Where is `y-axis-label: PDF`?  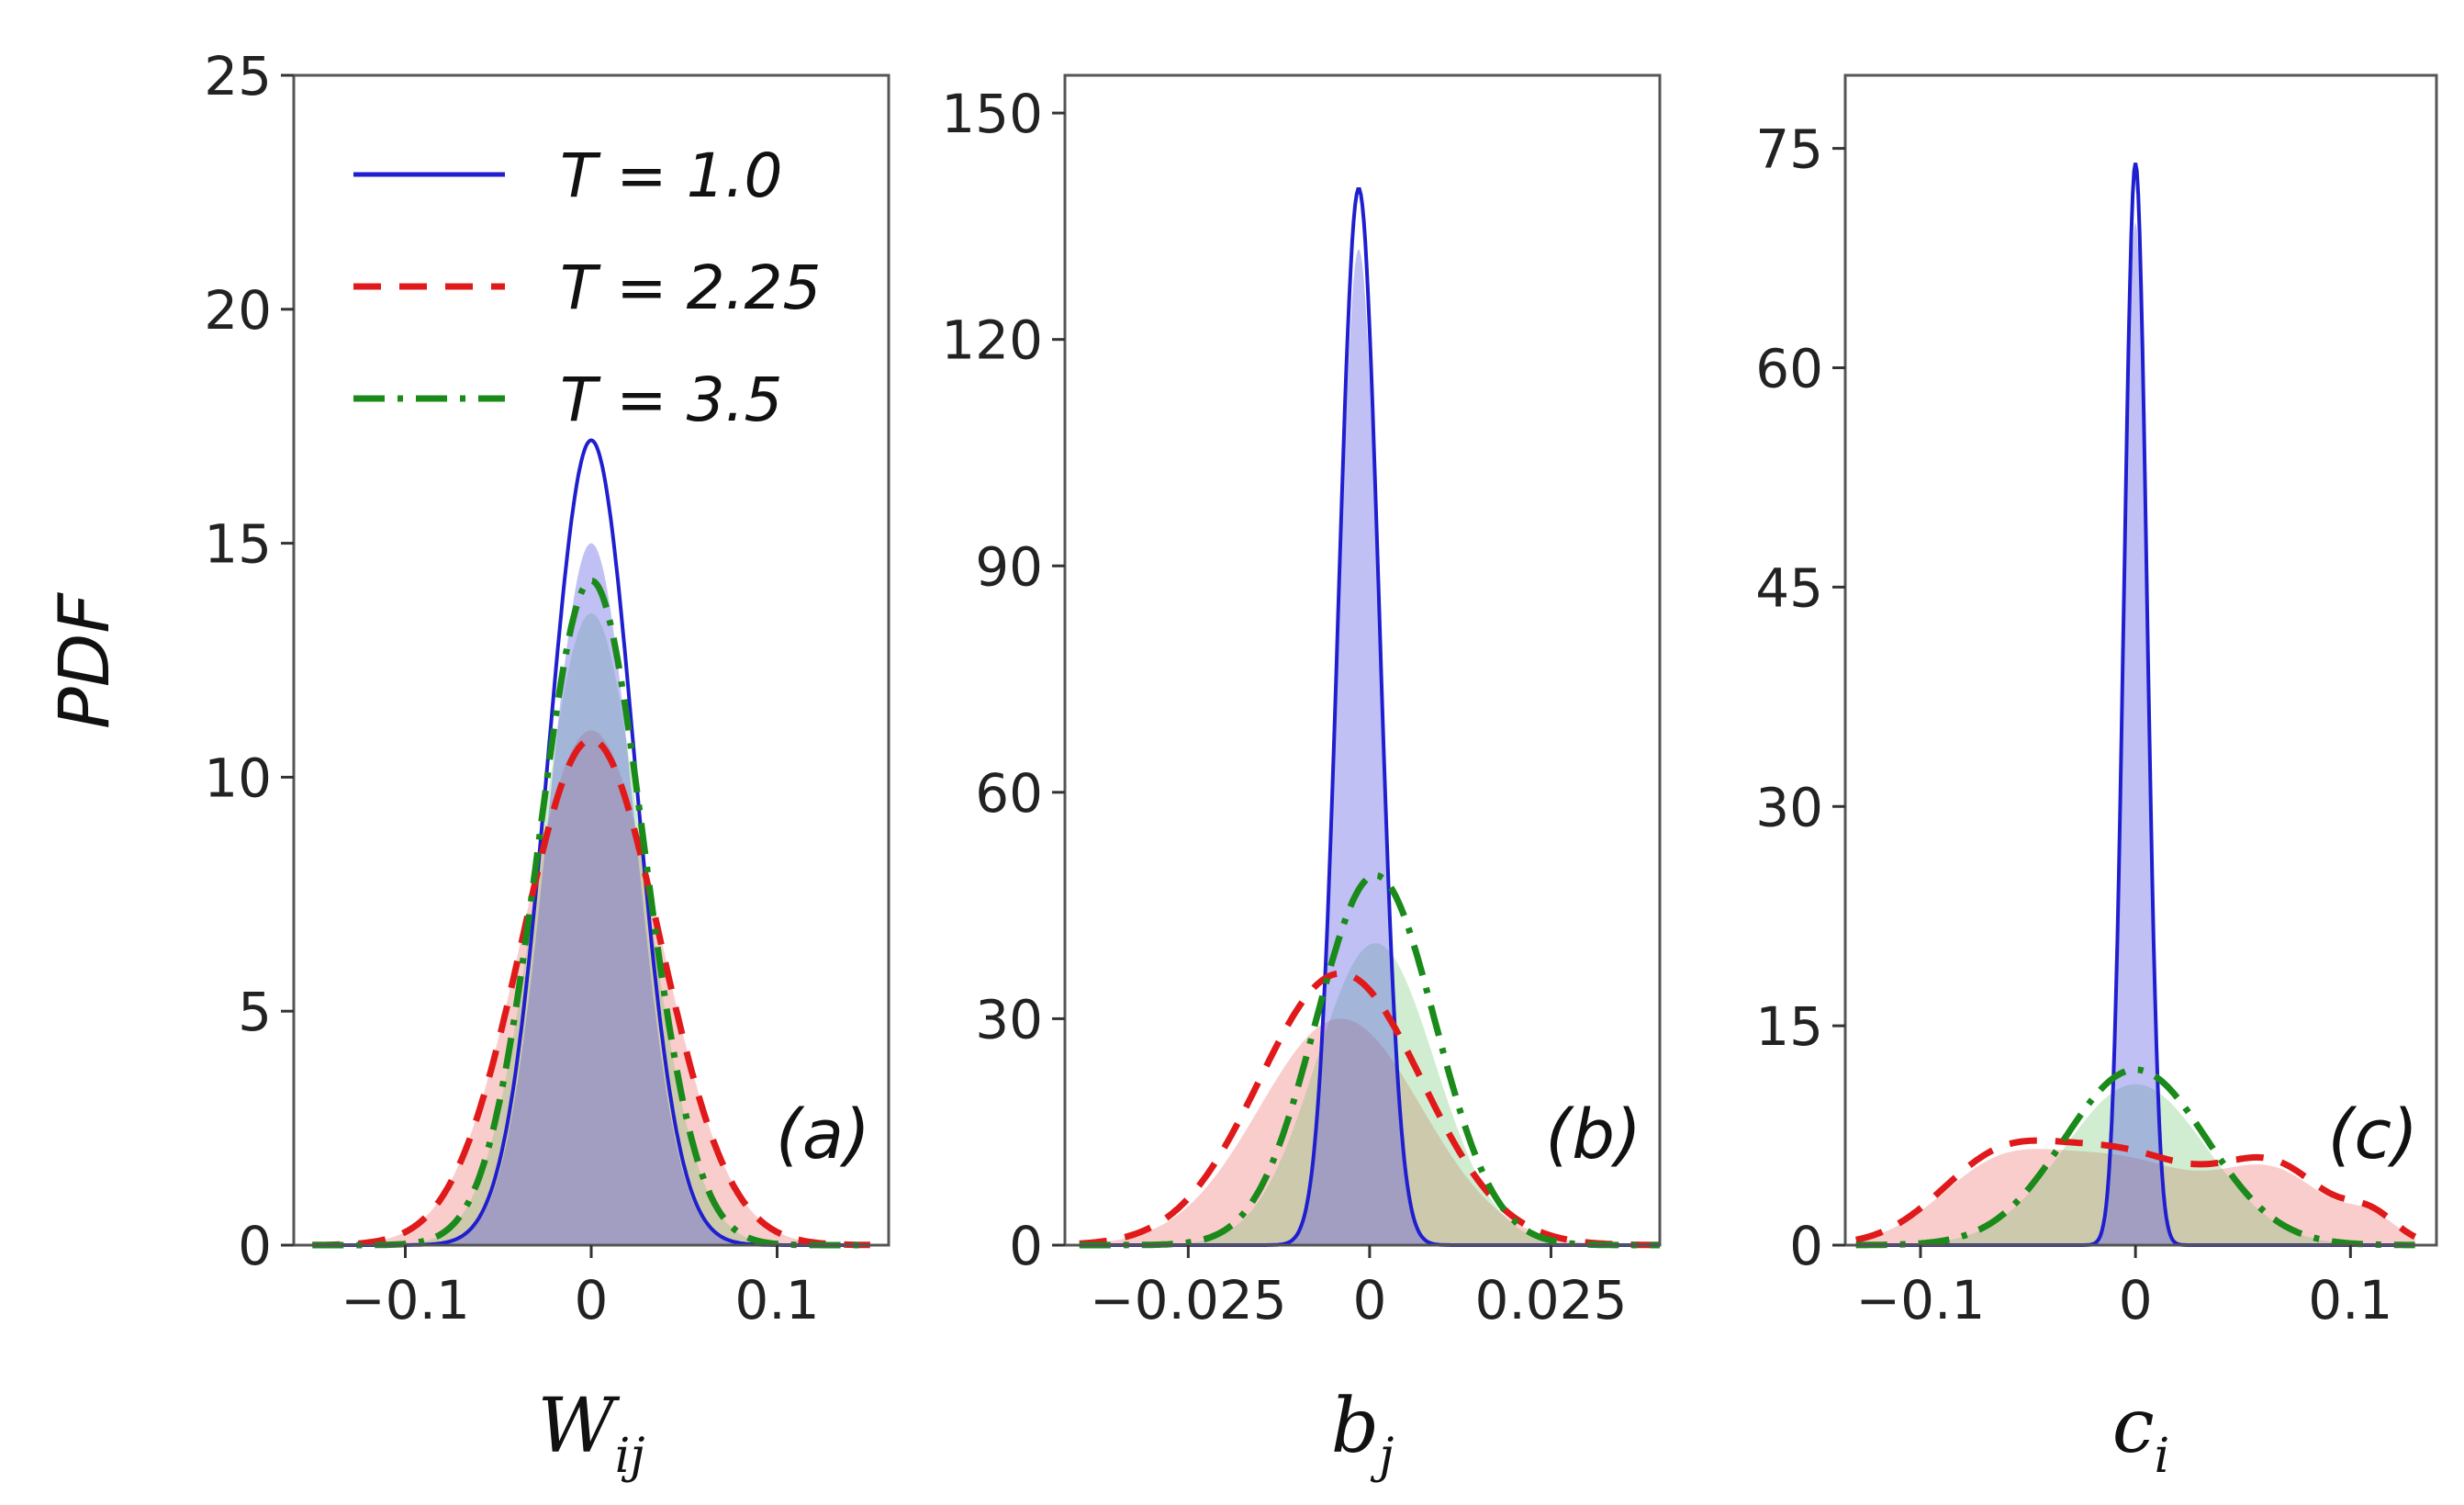 y-axis-label: PDF is located at coordinates (84, 660).